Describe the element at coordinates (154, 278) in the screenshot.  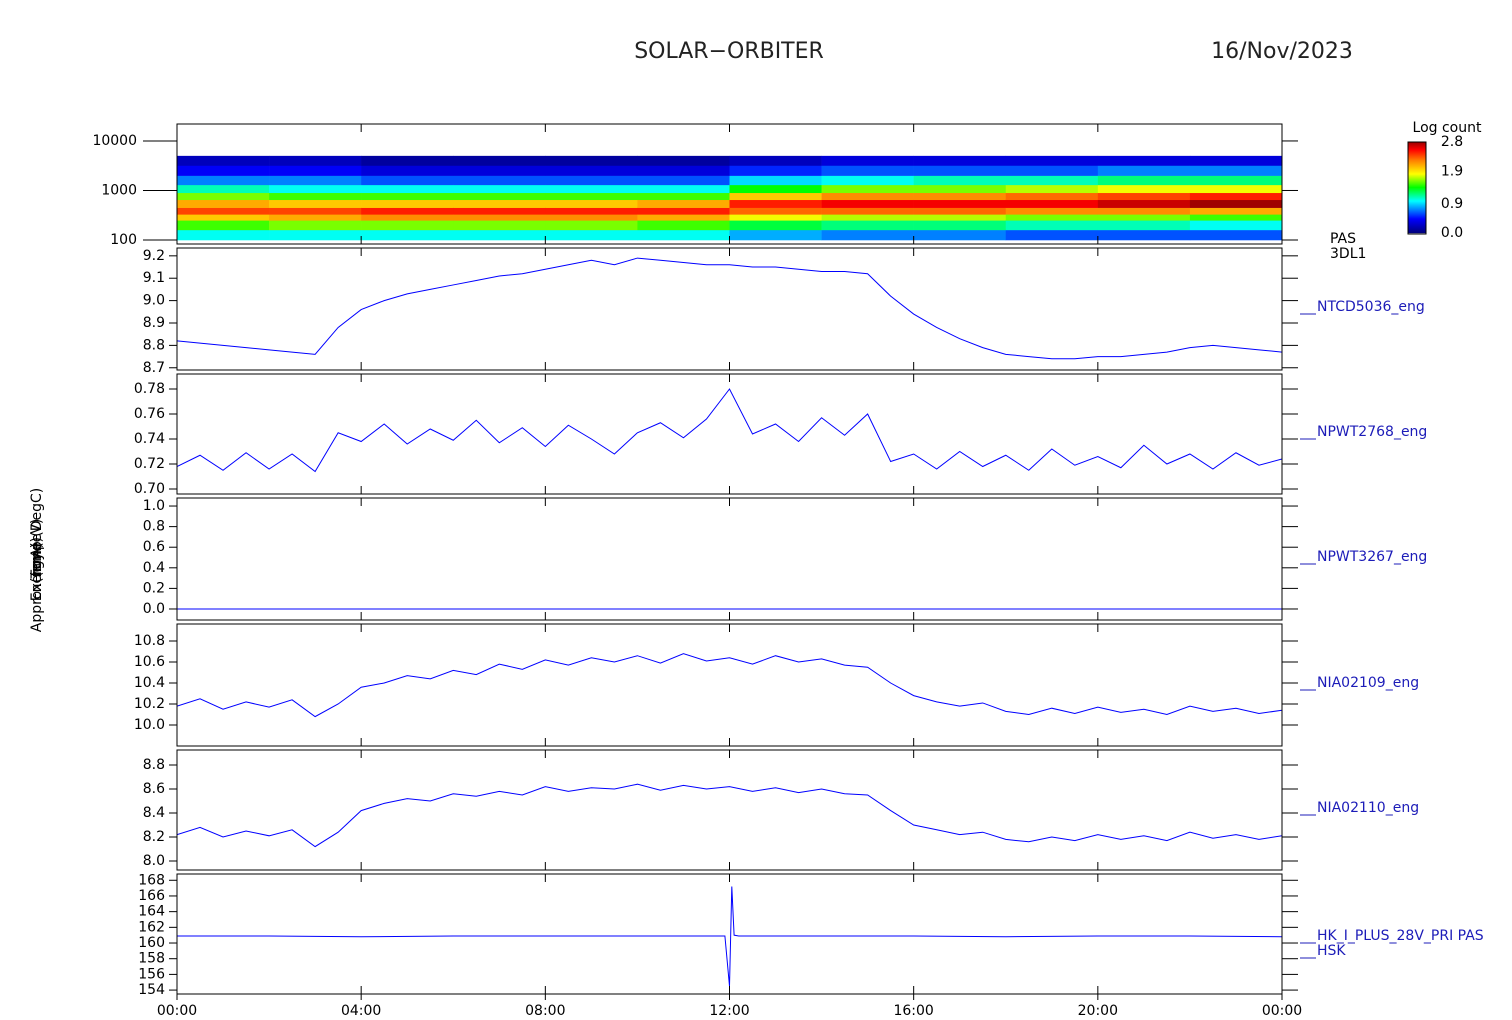
I see `y-tick-label: 9.1` at that location.